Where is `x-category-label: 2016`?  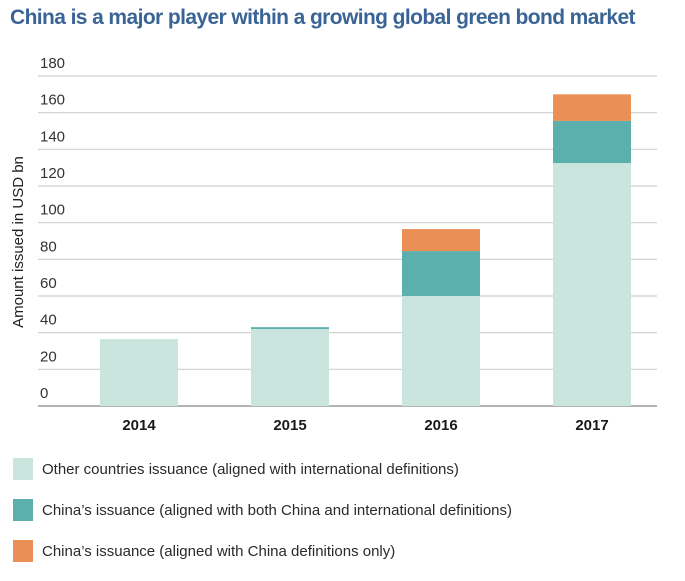 x-category-label: 2016 is located at coordinates (440, 425).